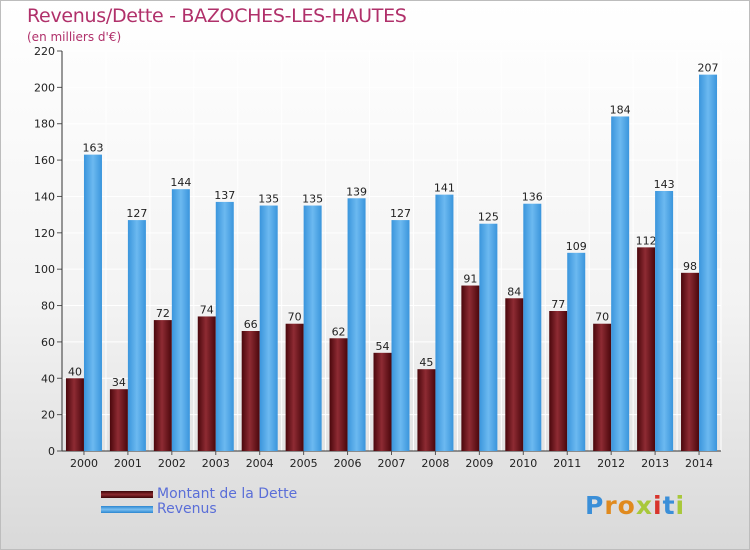 The height and width of the screenshot is (550, 750). What do you see at coordinates (44, 196) in the screenshot?
I see `y-tick-label: 140` at bounding box center [44, 196].